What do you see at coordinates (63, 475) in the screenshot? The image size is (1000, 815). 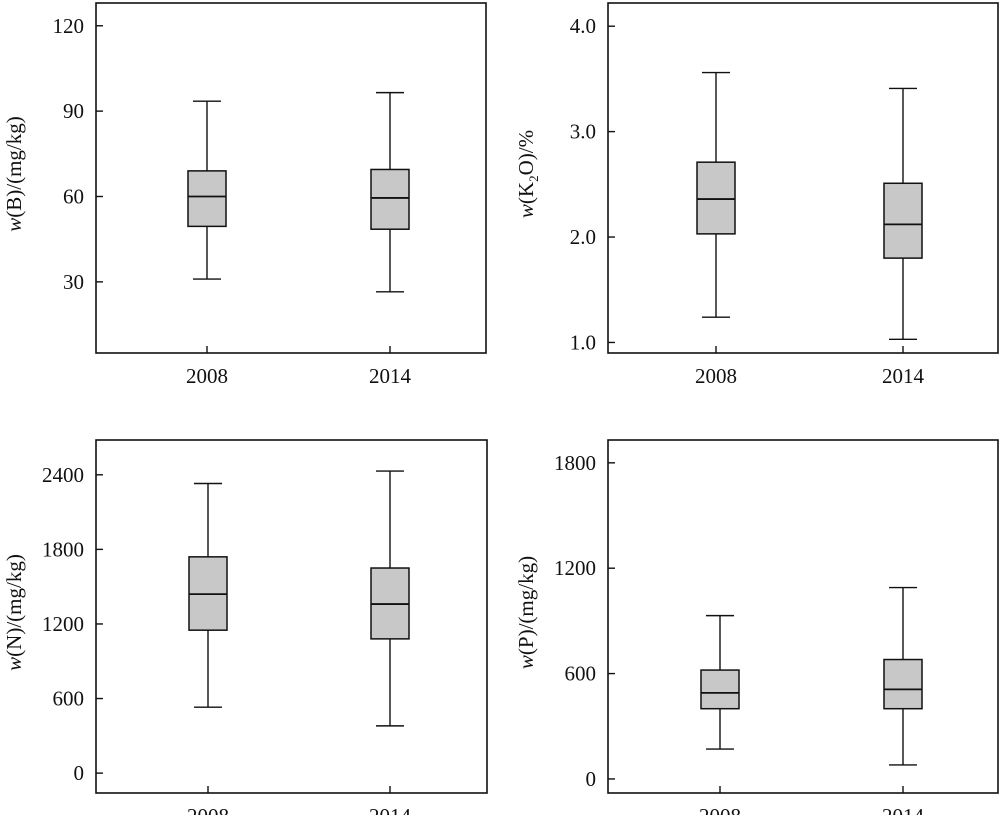 I see `y-tick-label: 2400` at bounding box center [63, 475].